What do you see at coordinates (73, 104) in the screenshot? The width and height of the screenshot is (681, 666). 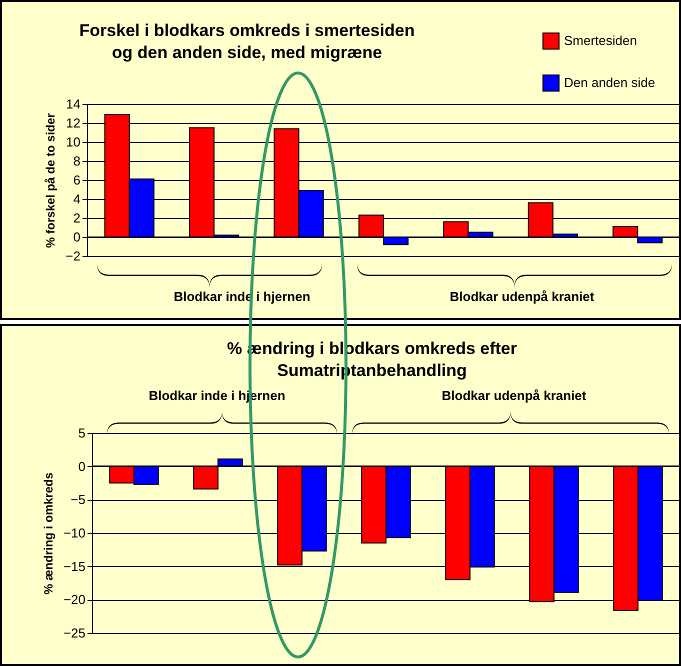 I see `y-tick-label: 14` at bounding box center [73, 104].